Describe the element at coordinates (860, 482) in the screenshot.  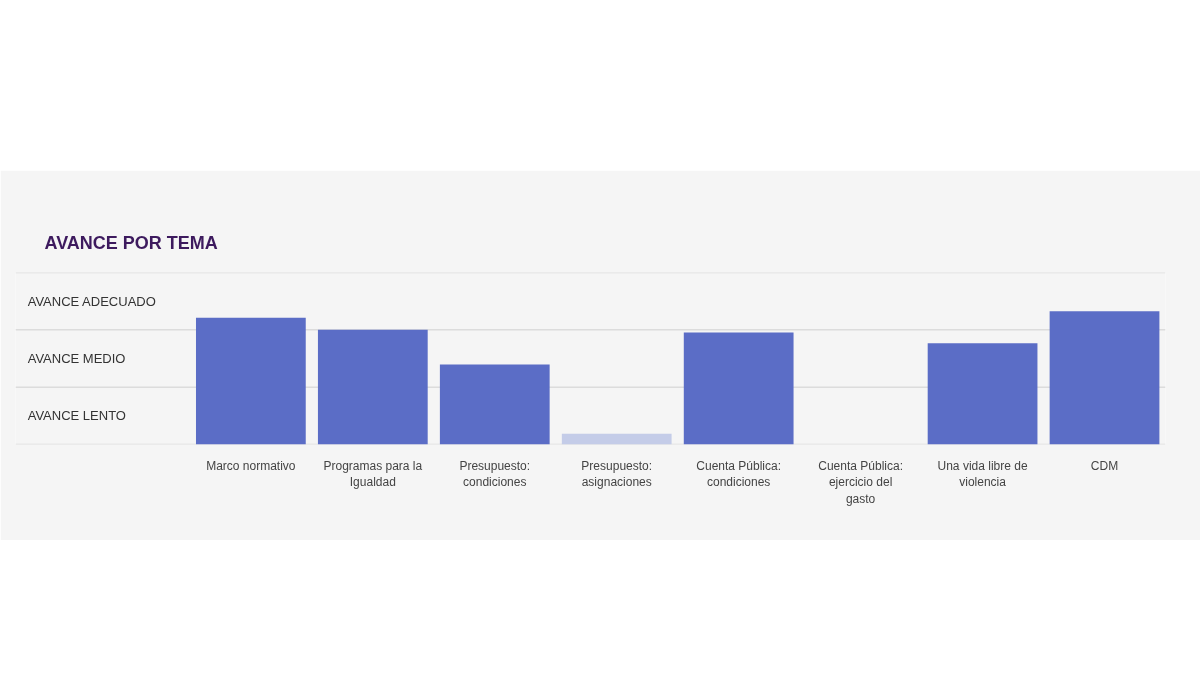
I see `x-tick-label: Cuenta Pública: ejercicio del gasto` at that location.